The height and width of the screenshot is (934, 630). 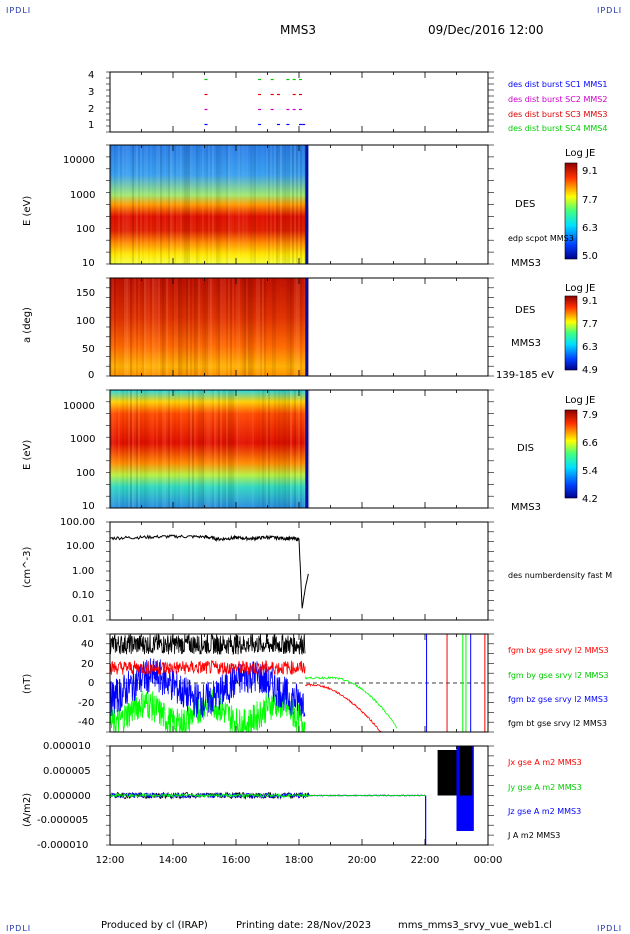 I want to click on colorbar1-tick-2: 6.3, so click(x=590, y=228).